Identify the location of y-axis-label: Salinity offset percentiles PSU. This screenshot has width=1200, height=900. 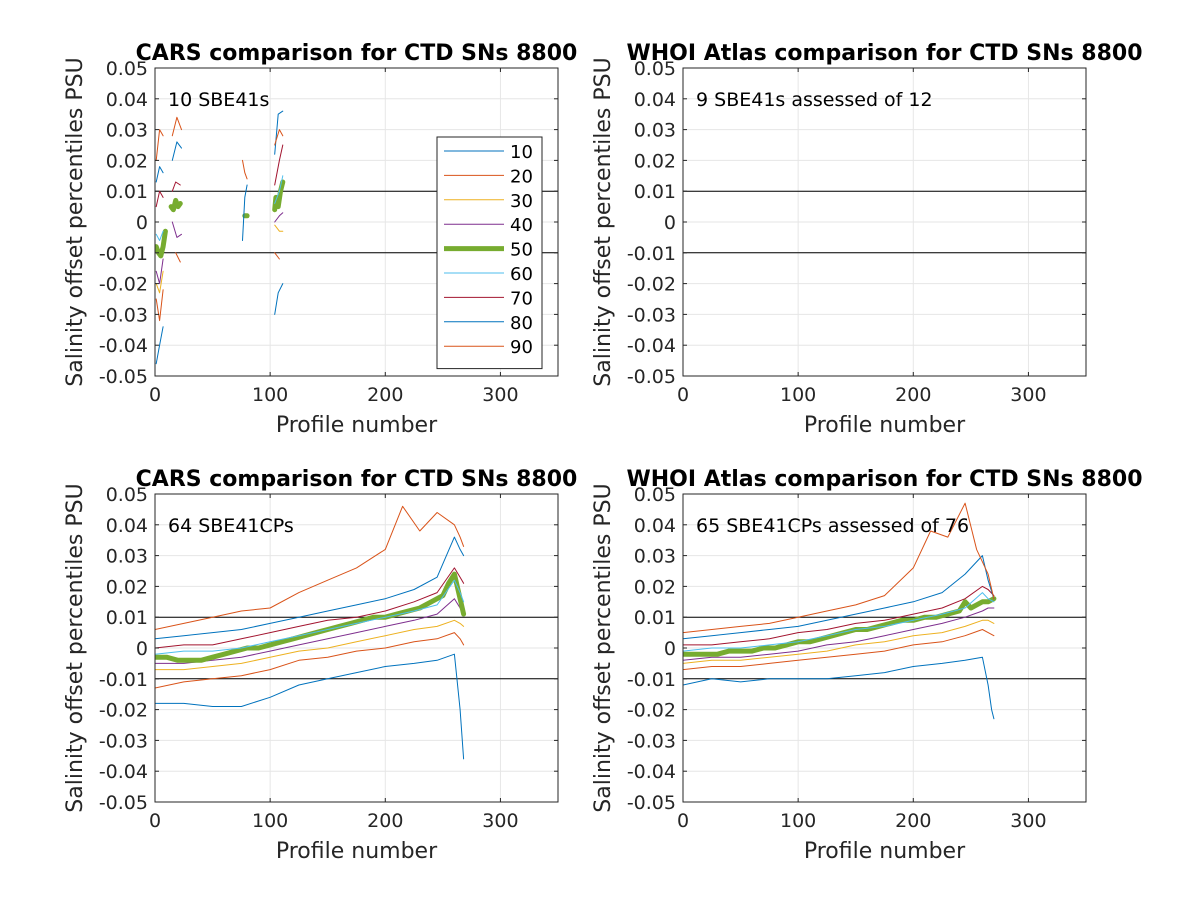
(603, 647).